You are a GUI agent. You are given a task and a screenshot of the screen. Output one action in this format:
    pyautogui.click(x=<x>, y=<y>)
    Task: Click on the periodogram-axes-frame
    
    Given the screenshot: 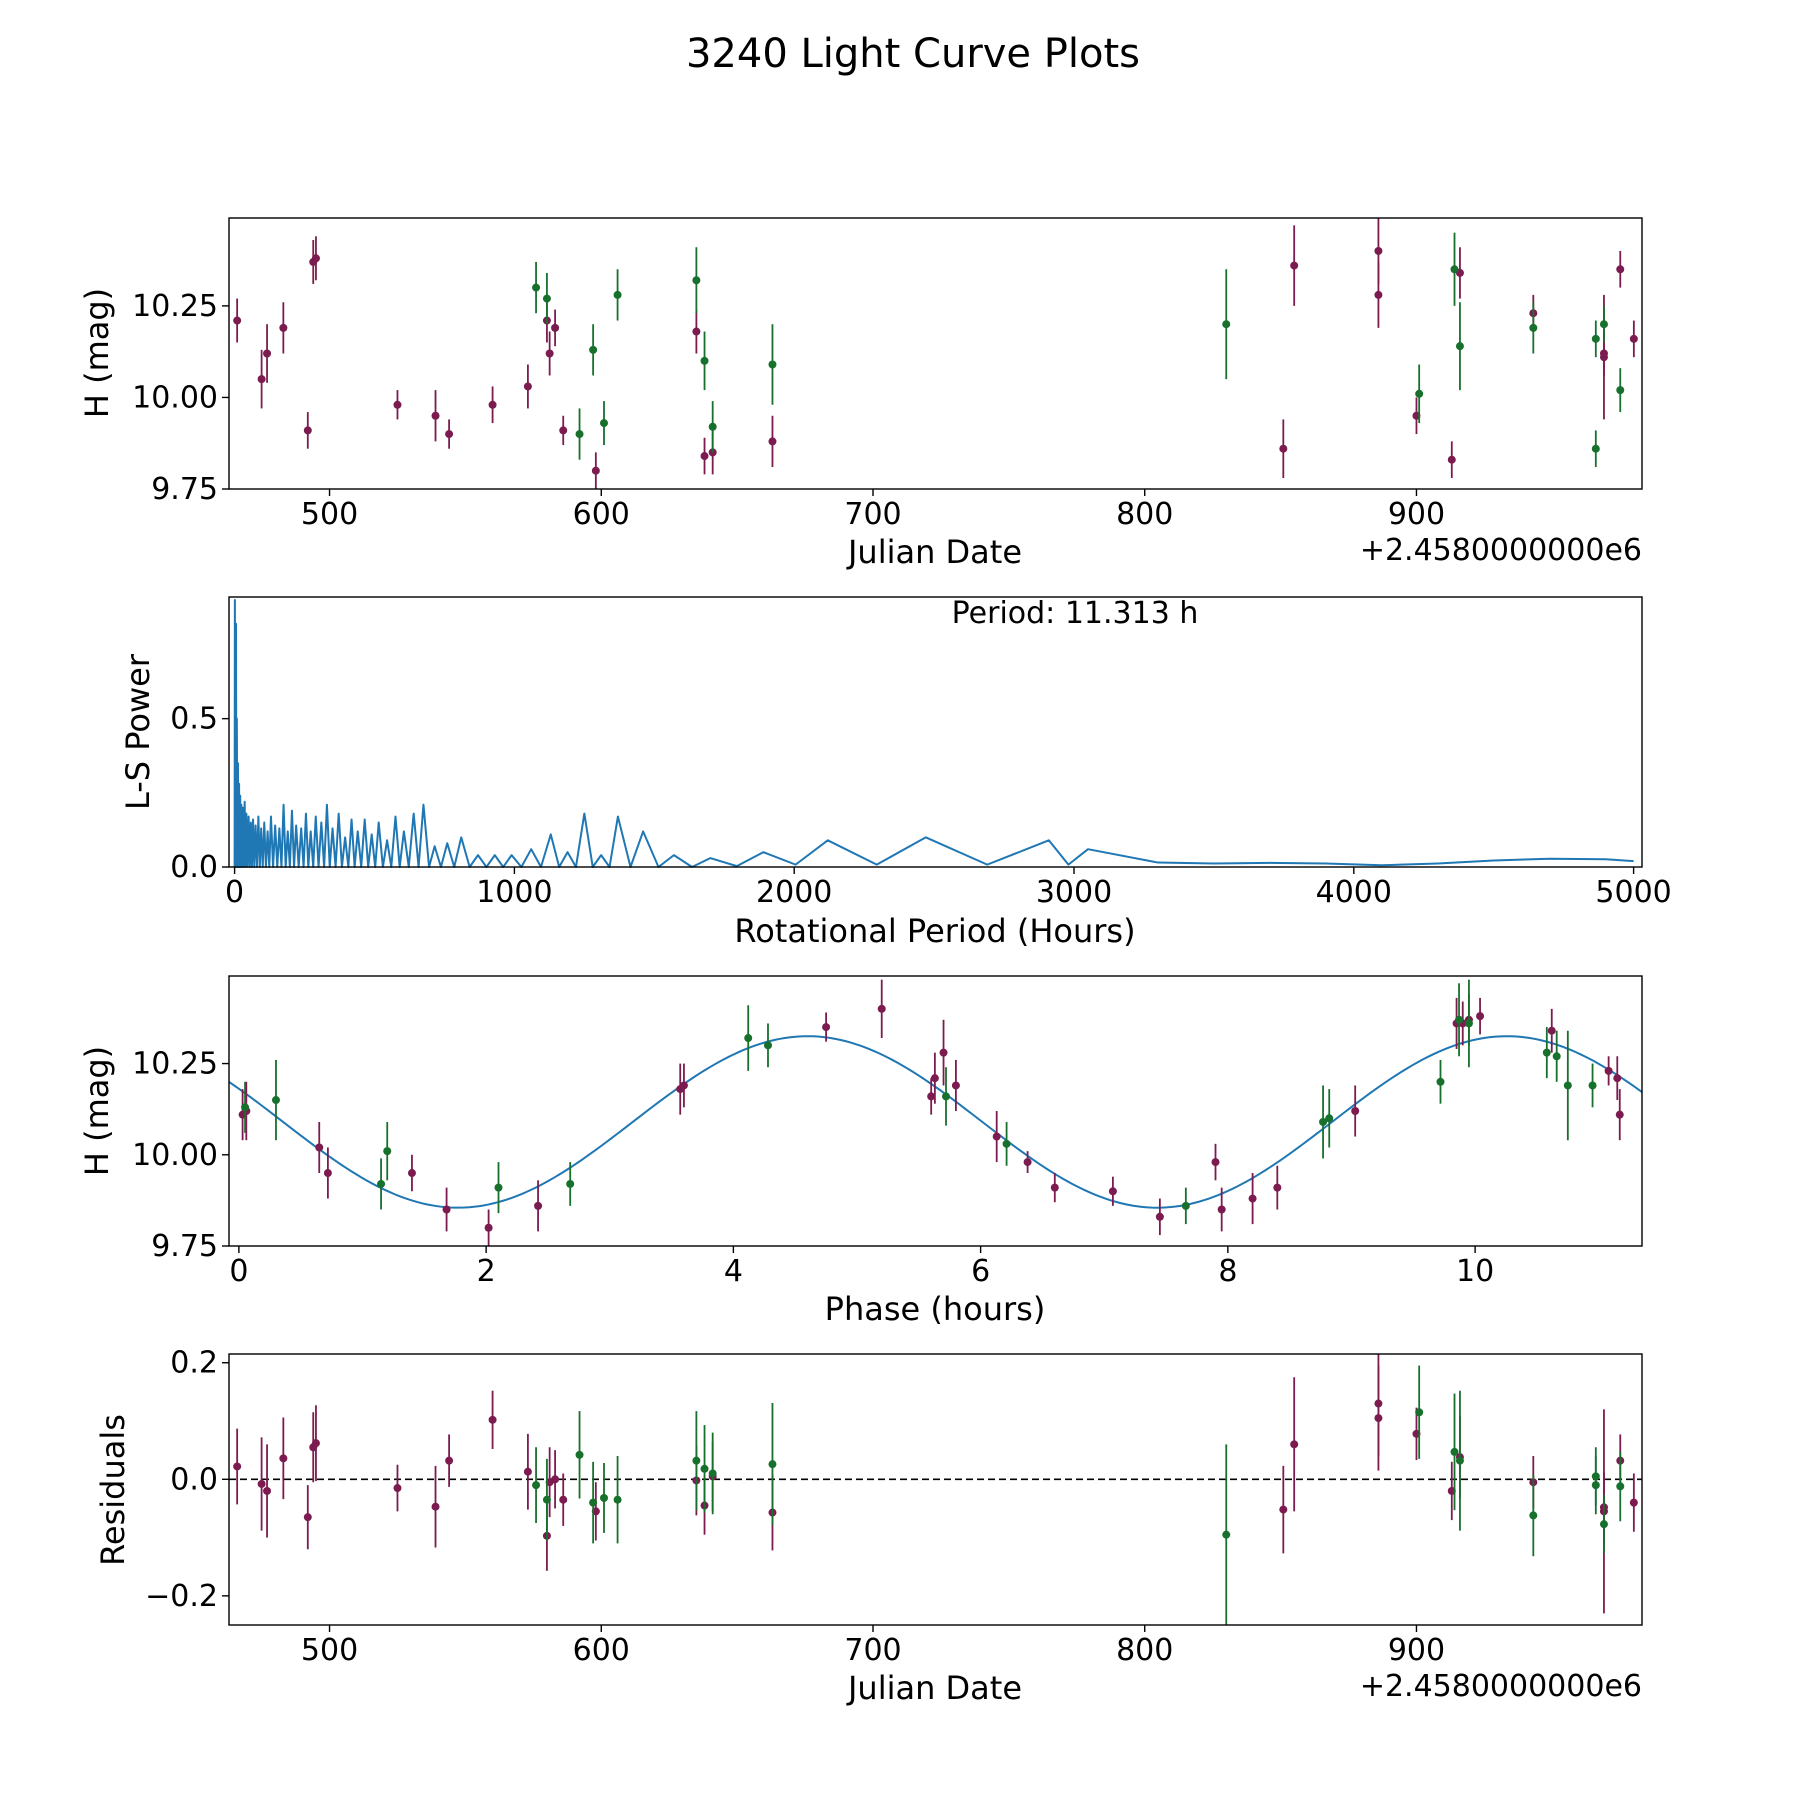 What is the action you would take?
    pyautogui.click(x=935, y=732)
    